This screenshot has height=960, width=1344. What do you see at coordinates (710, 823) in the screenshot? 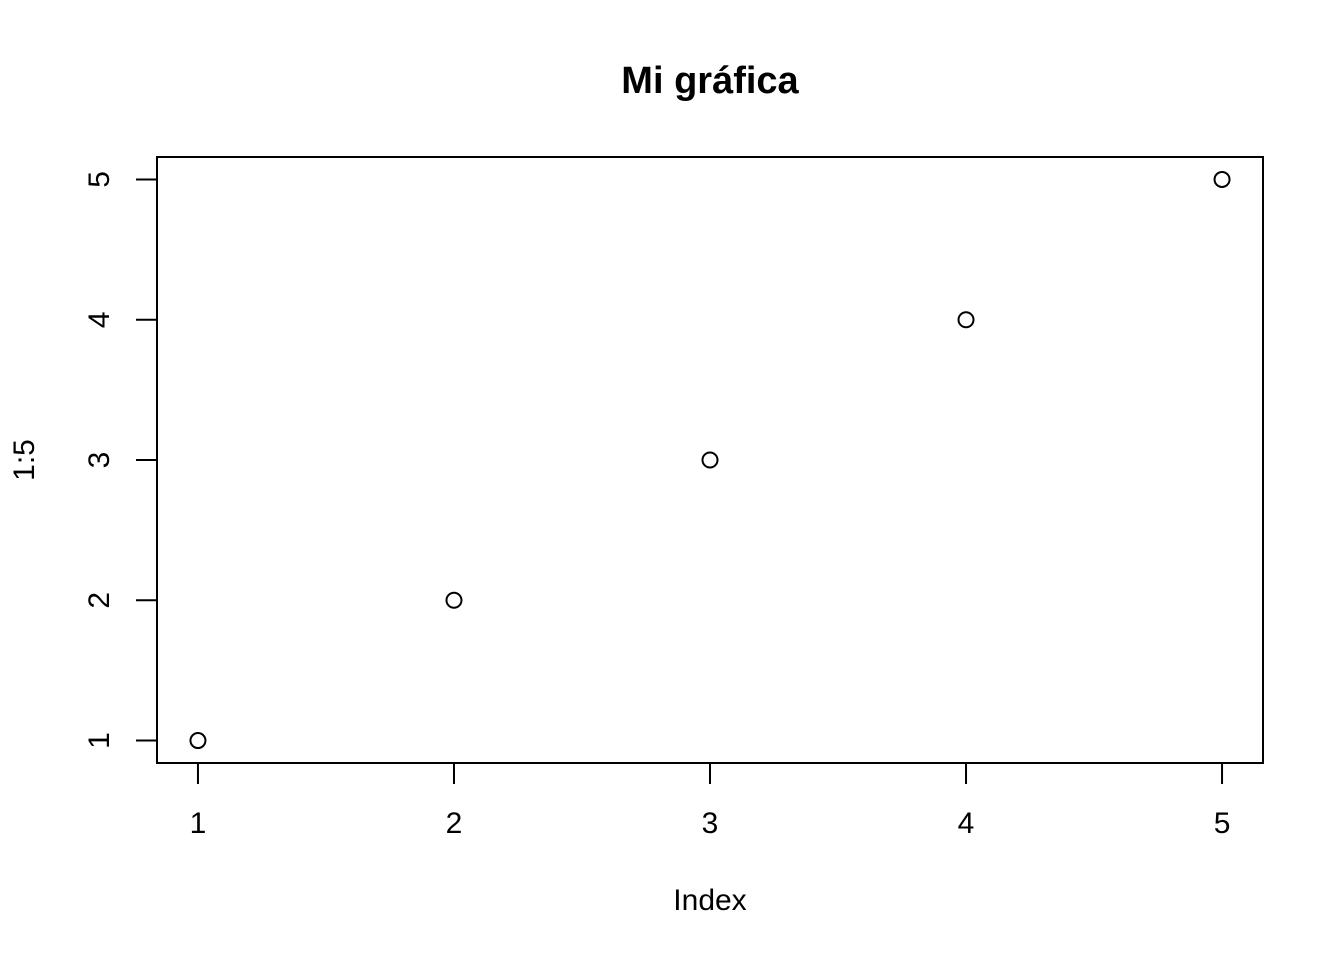
I see `x-tick-label: 3` at bounding box center [710, 823].